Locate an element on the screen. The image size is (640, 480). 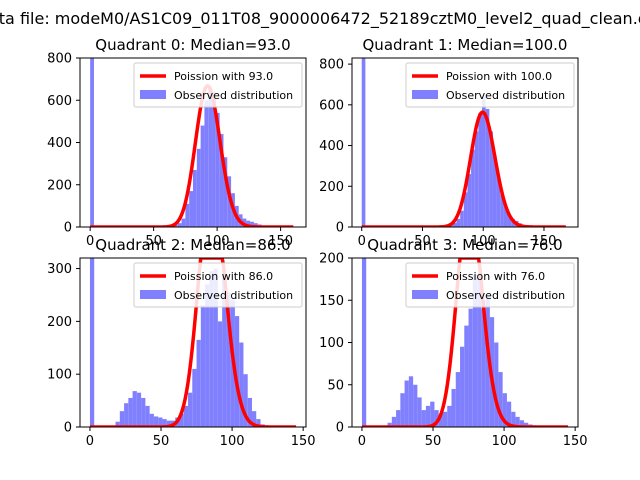
plot-area is located at coordinates (465, 342).